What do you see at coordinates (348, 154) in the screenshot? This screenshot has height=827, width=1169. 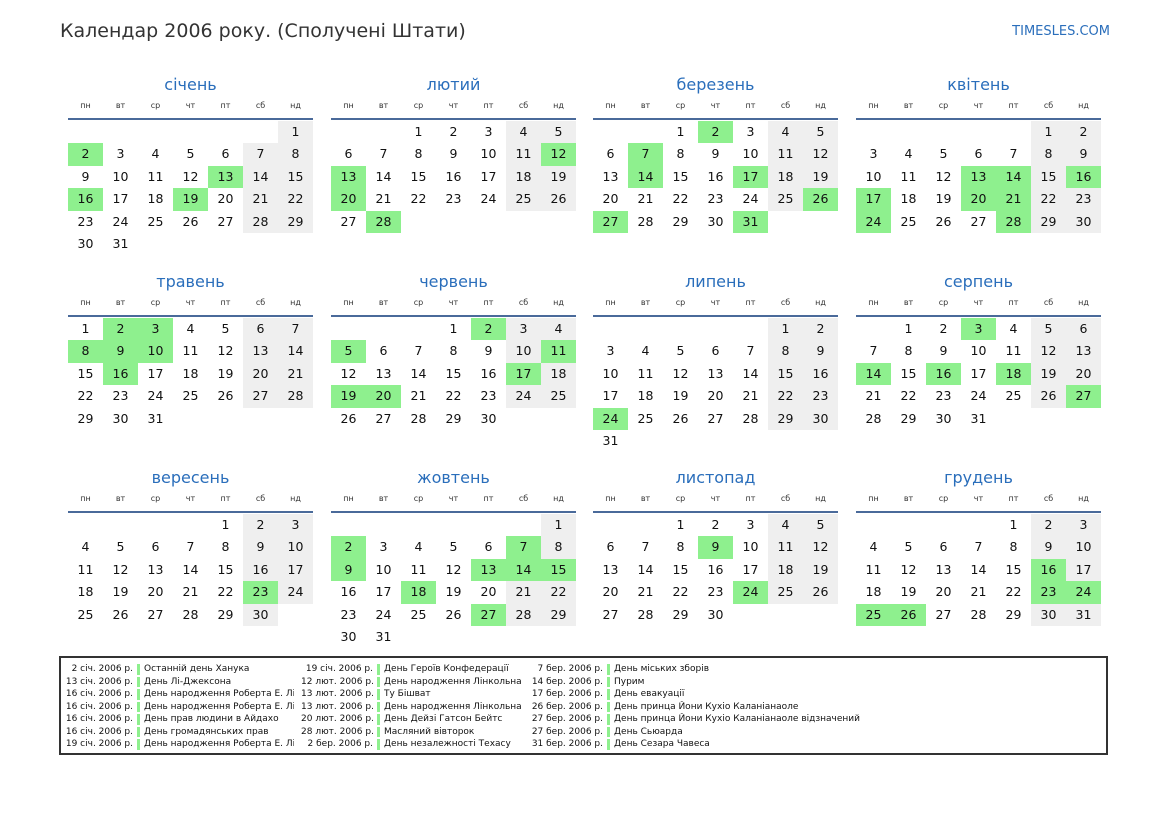 I see `day-cell: 6` at bounding box center [348, 154].